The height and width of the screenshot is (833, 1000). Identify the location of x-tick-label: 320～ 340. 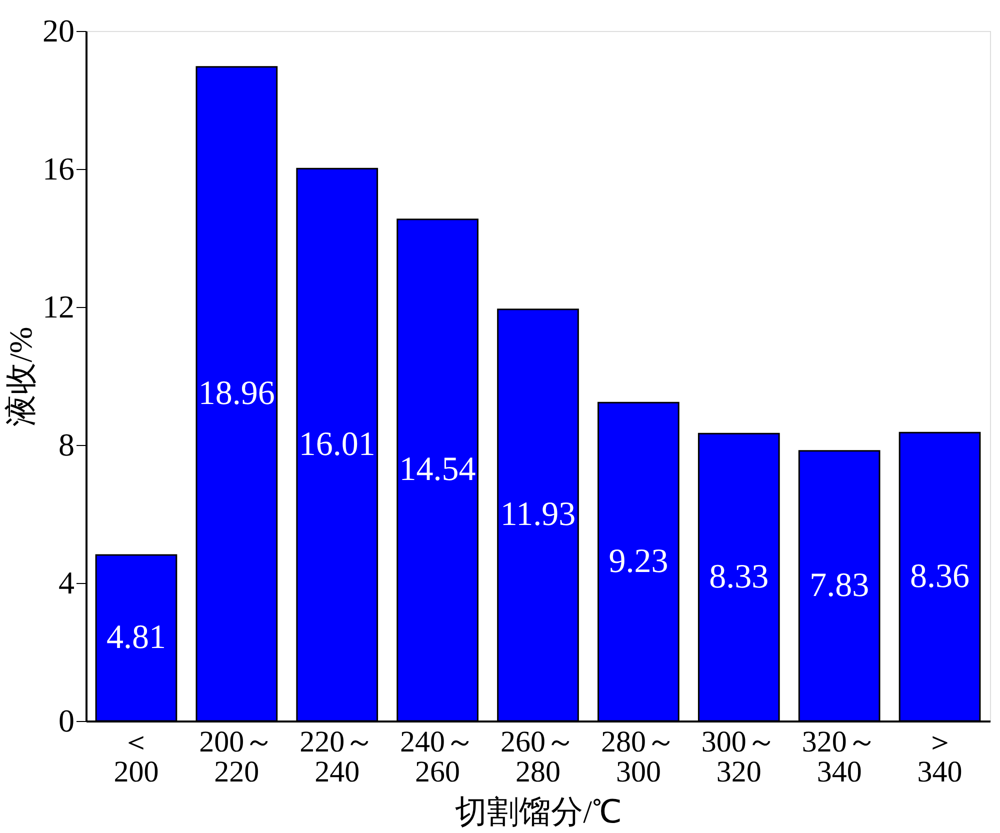
(839, 757).